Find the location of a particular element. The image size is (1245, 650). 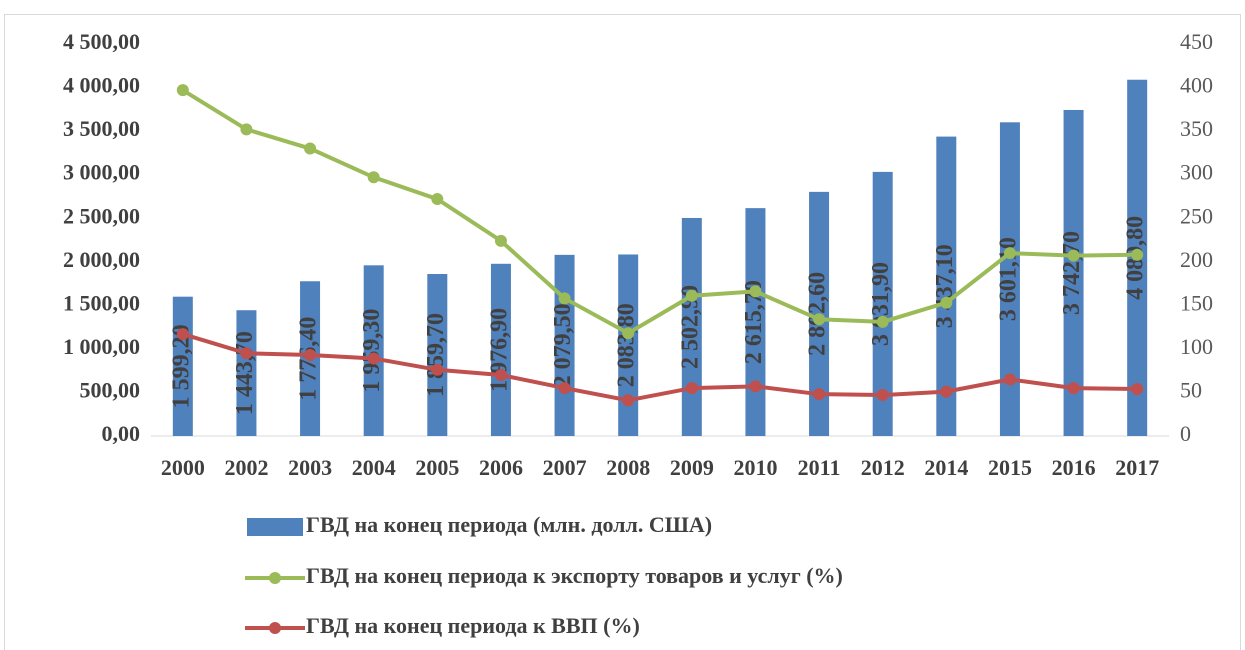

y-tick-label: 4 500,00 is located at coordinates (101, 41).